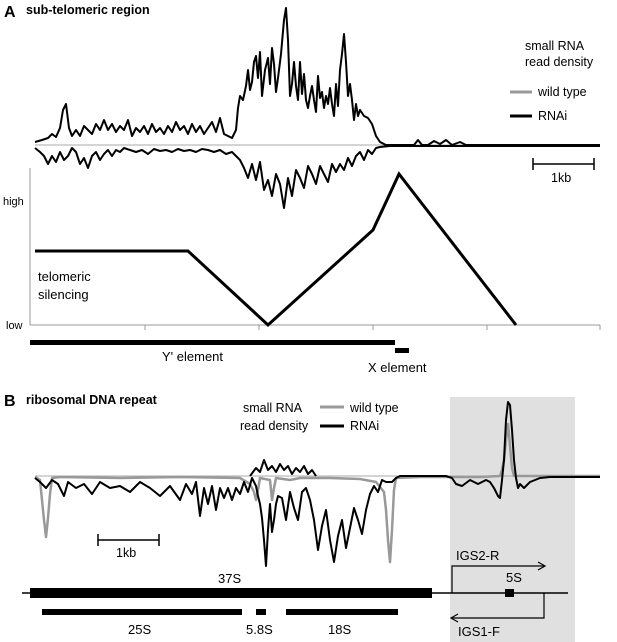 The height and width of the screenshot is (642, 617). I want to click on panel-a-legend-wildtype-label: wild type, so click(562, 92).